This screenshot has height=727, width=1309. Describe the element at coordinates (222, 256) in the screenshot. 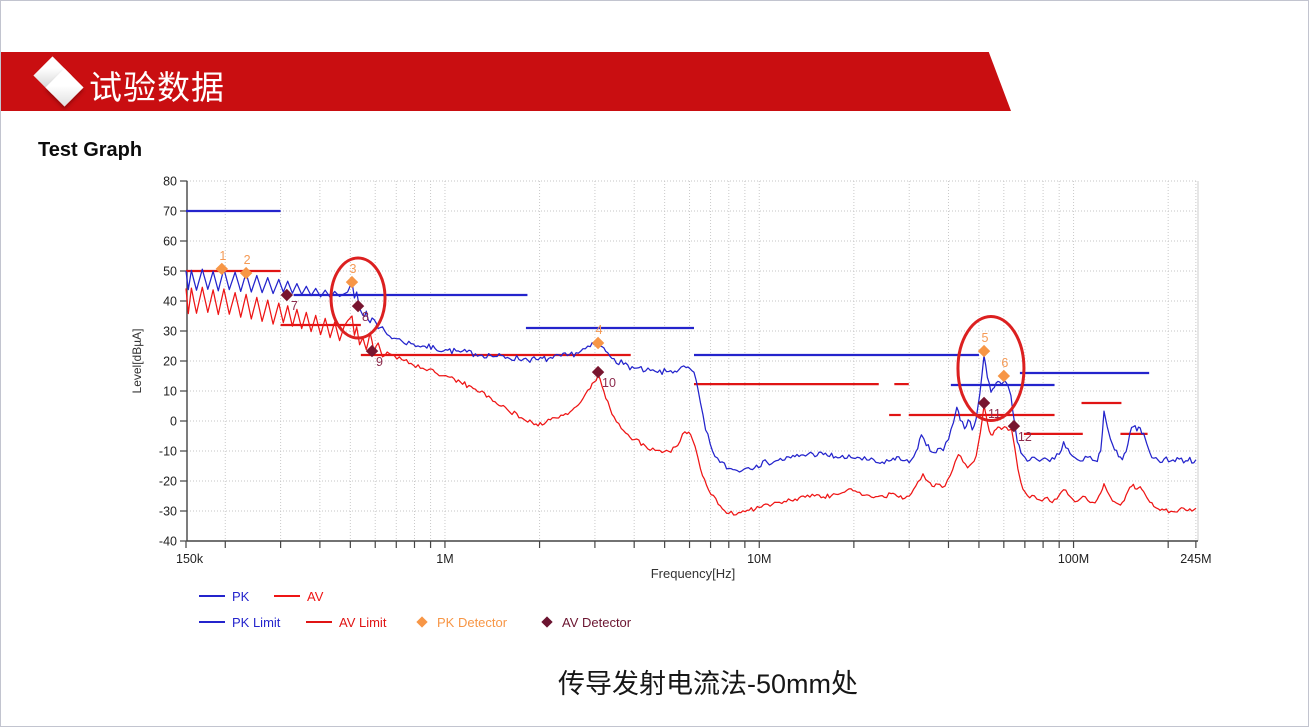

I see `detector-label: 1` at that location.